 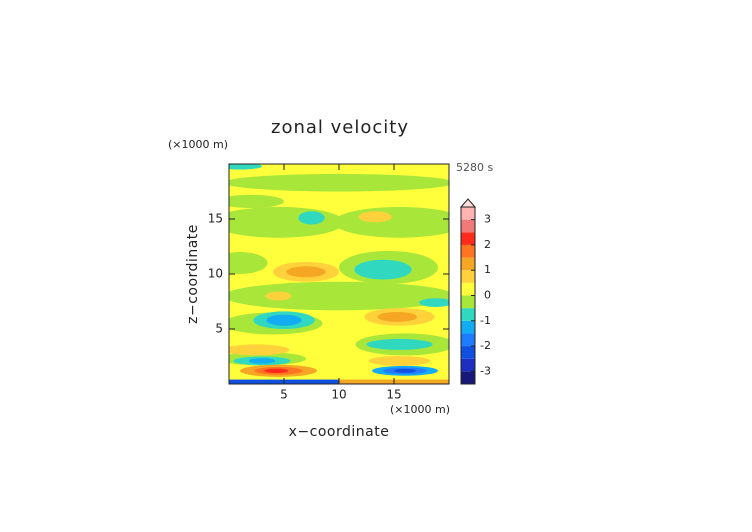 I want to click on y-tick-label: 10, so click(x=215, y=274).